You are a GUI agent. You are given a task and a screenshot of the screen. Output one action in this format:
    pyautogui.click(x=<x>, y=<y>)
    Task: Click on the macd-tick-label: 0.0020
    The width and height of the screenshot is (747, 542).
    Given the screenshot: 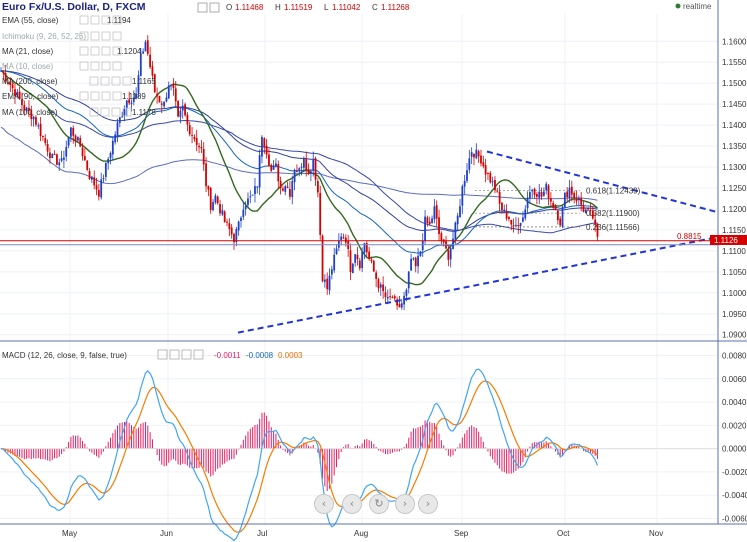 What is the action you would take?
    pyautogui.click(x=734, y=425)
    